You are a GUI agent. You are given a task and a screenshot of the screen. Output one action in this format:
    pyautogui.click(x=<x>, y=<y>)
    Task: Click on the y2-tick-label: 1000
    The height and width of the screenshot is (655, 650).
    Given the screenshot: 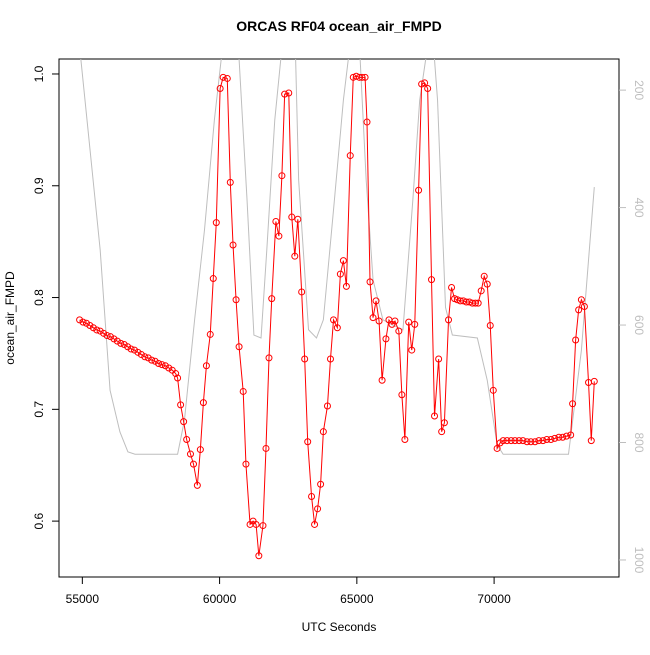 What is the action you would take?
    pyautogui.click(x=639, y=560)
    